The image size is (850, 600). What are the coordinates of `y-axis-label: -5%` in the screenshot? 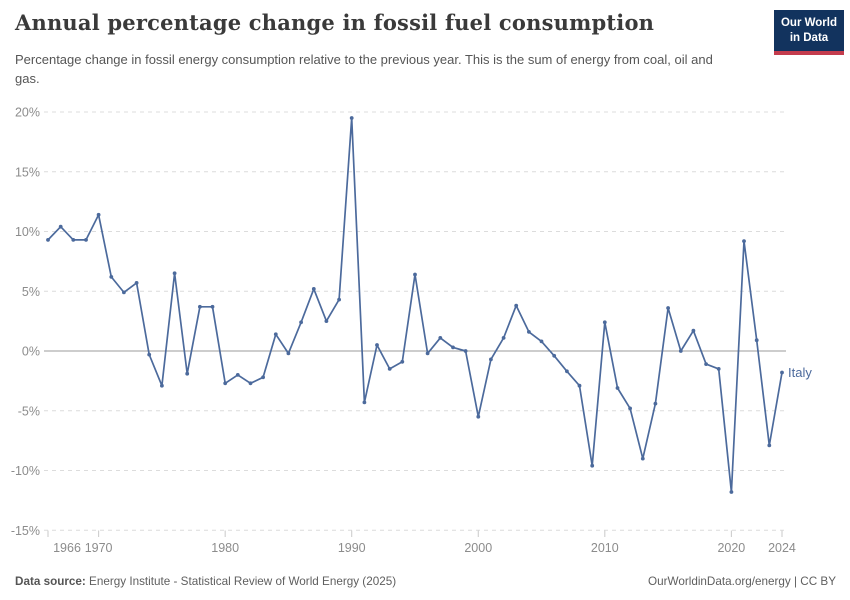 It's located at (29, 411).